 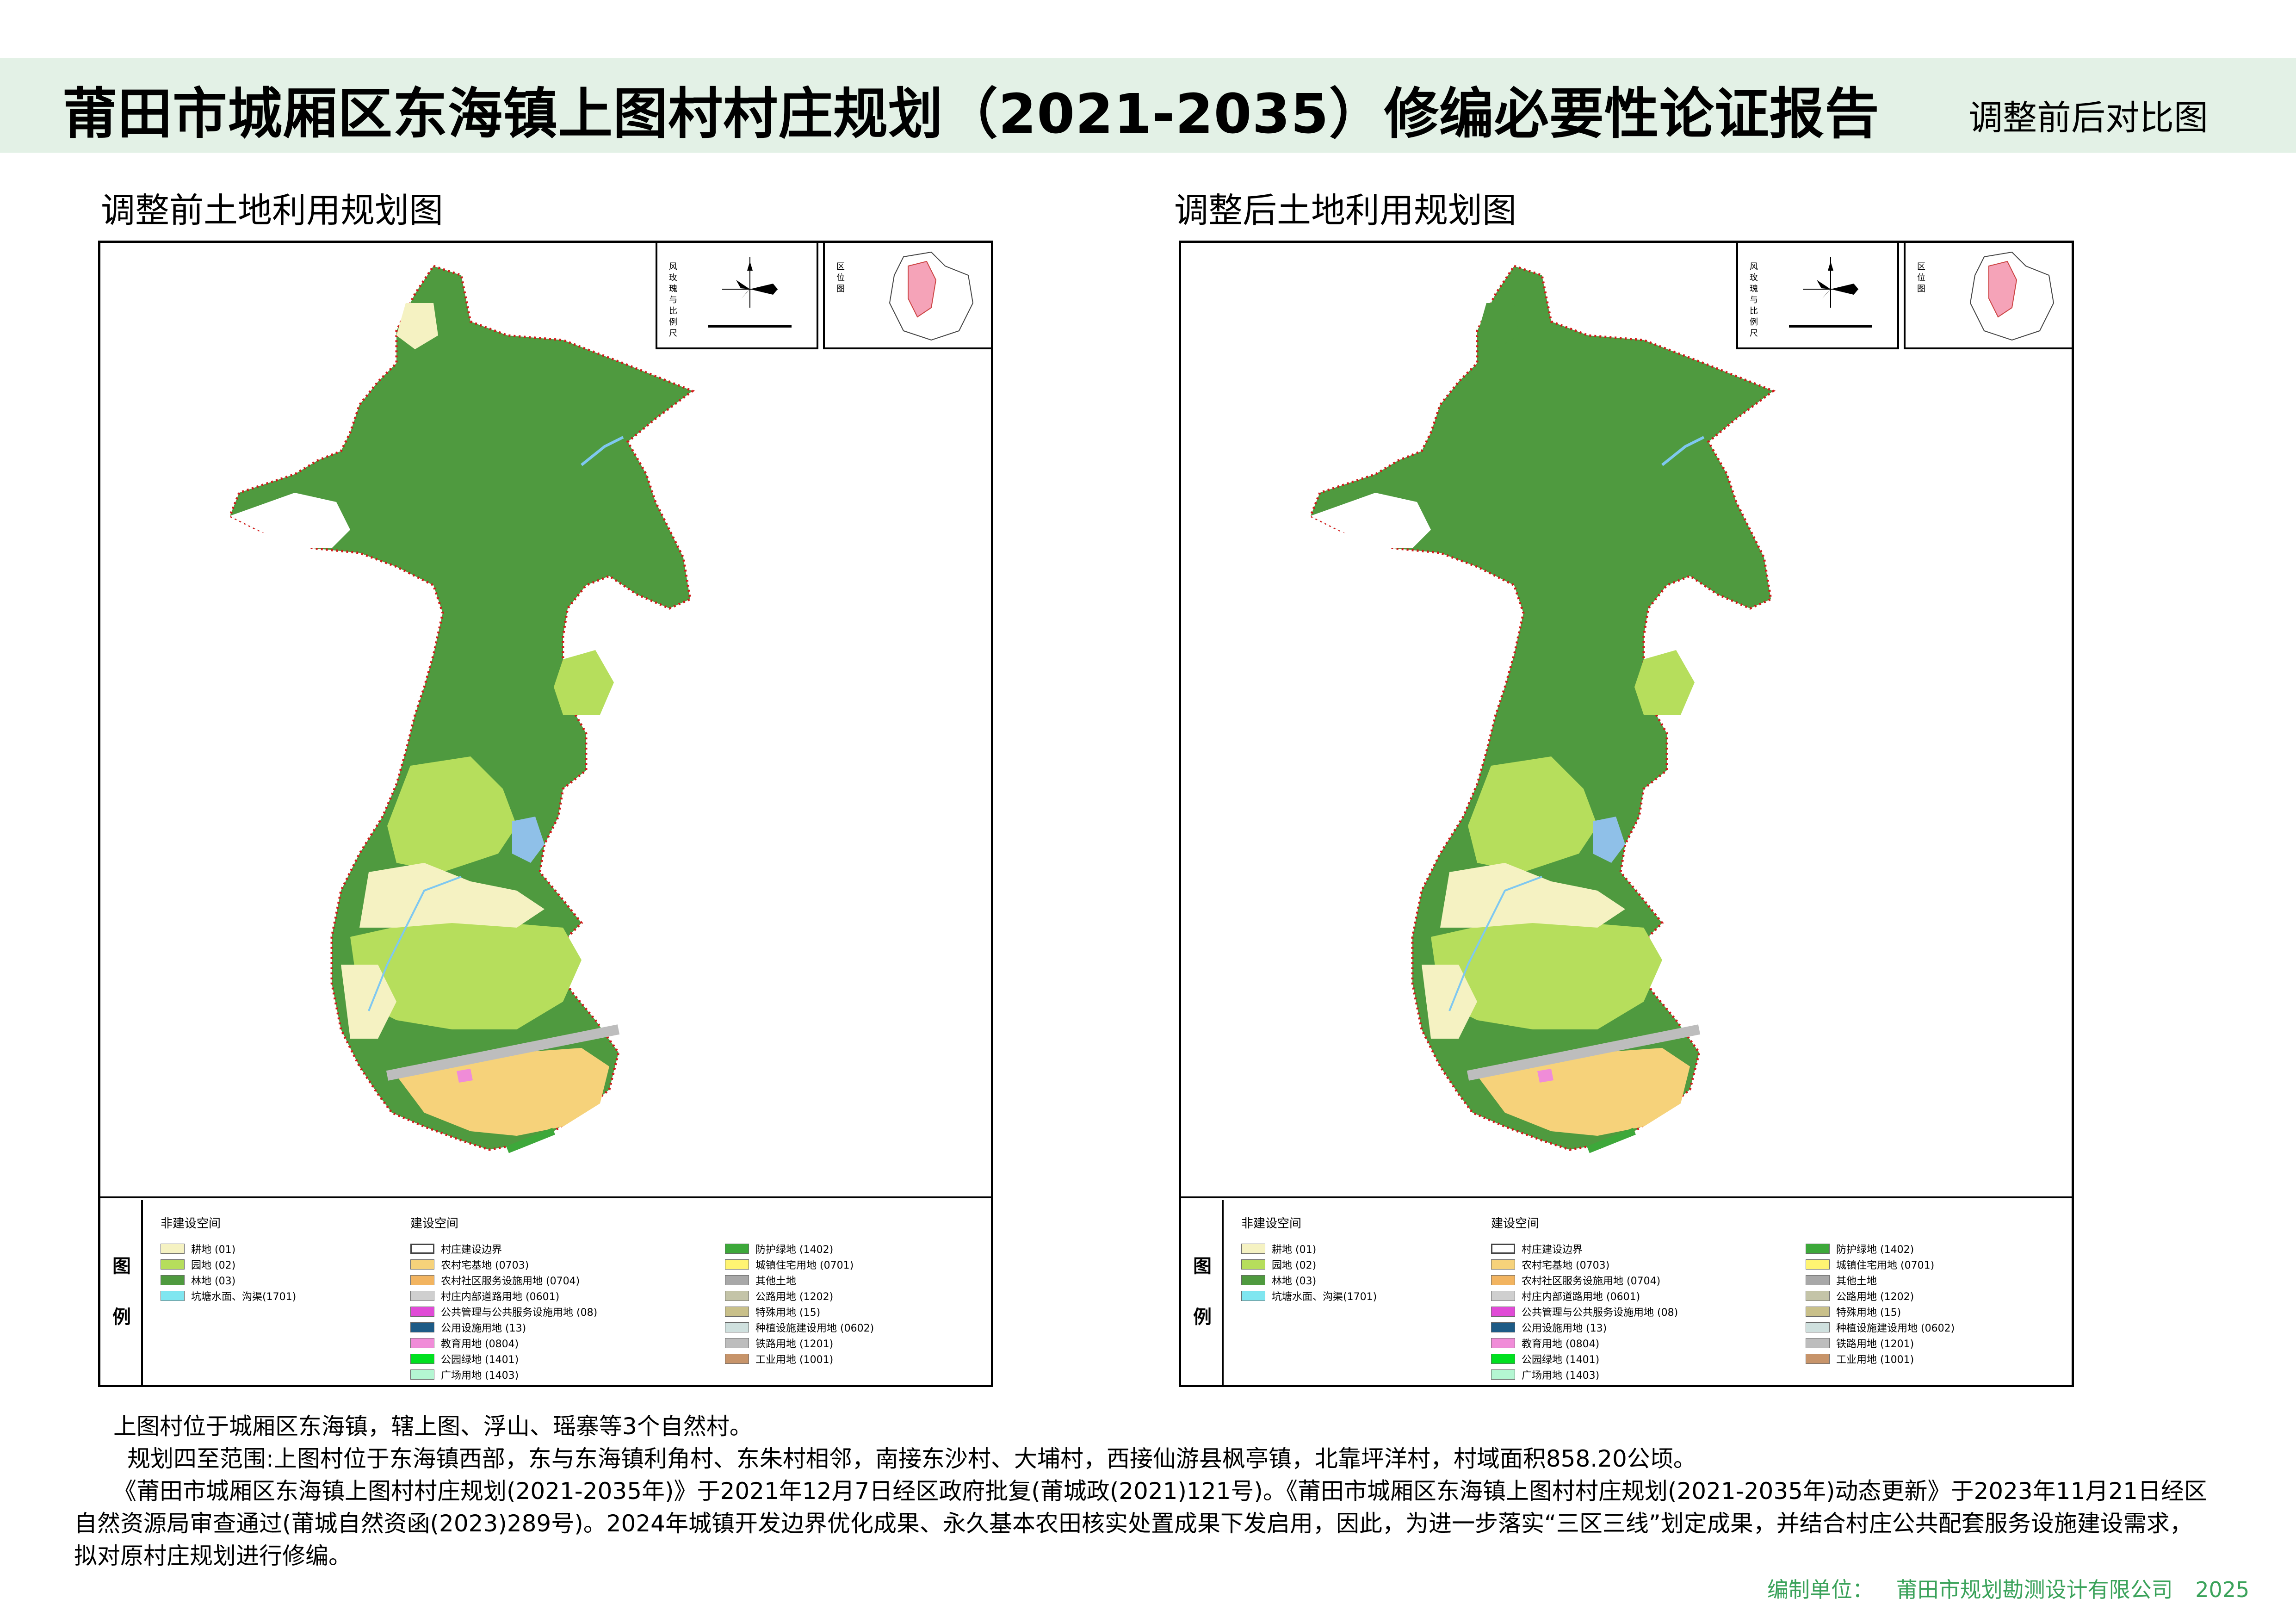 What do you see at coordinates (272, 210) in the screenshot?
I see `before-map-caption: 调整前土地利用规划图` at bounding box center [272, 210].